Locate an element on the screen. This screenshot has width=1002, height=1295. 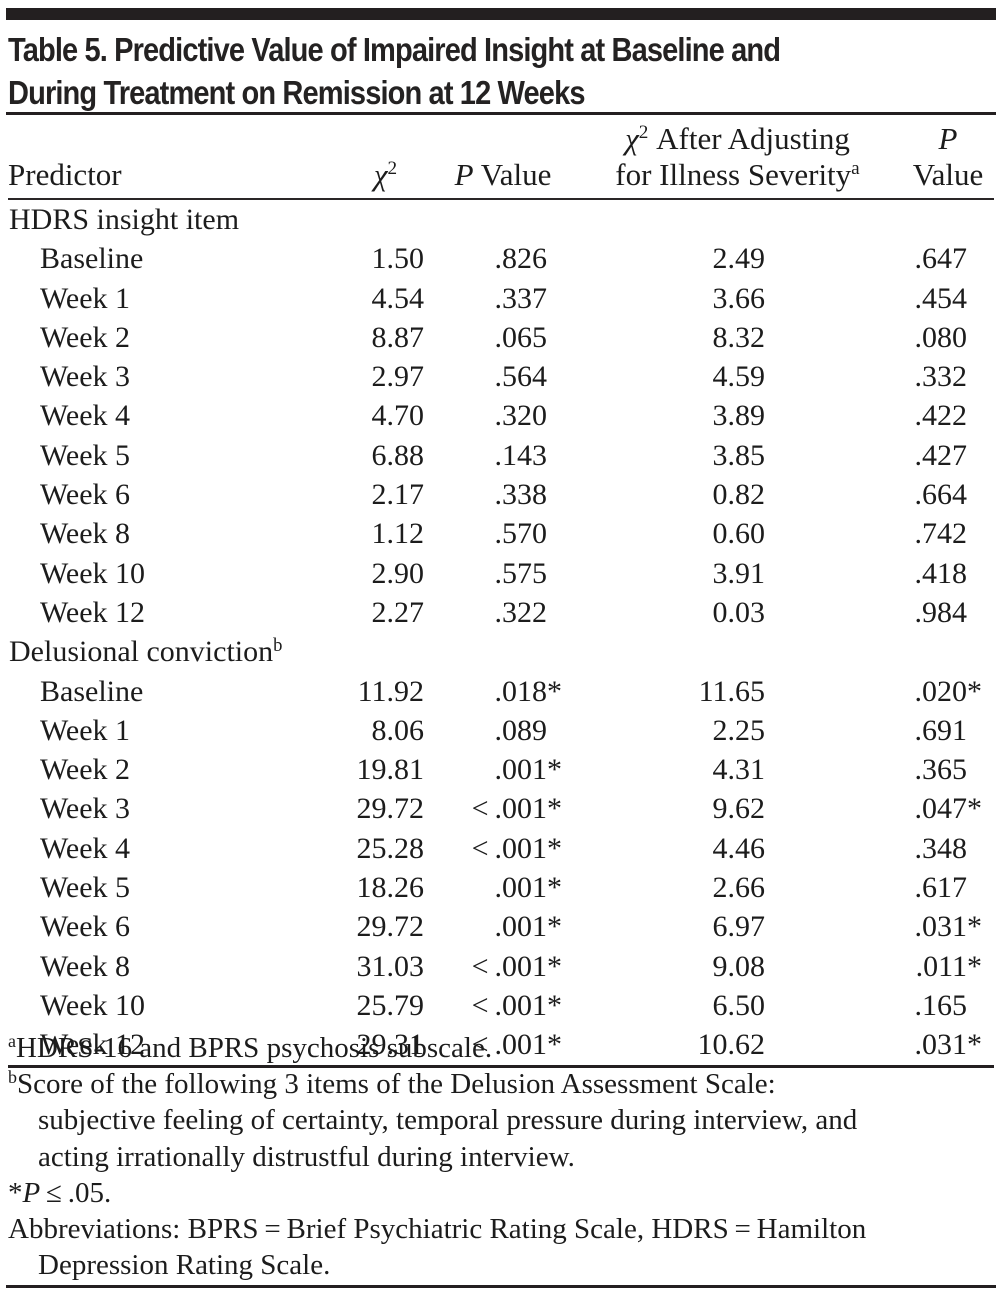
table-row: Week 8 31.03 < .001* 9.08 .011* is located at coordinates (501, 966).